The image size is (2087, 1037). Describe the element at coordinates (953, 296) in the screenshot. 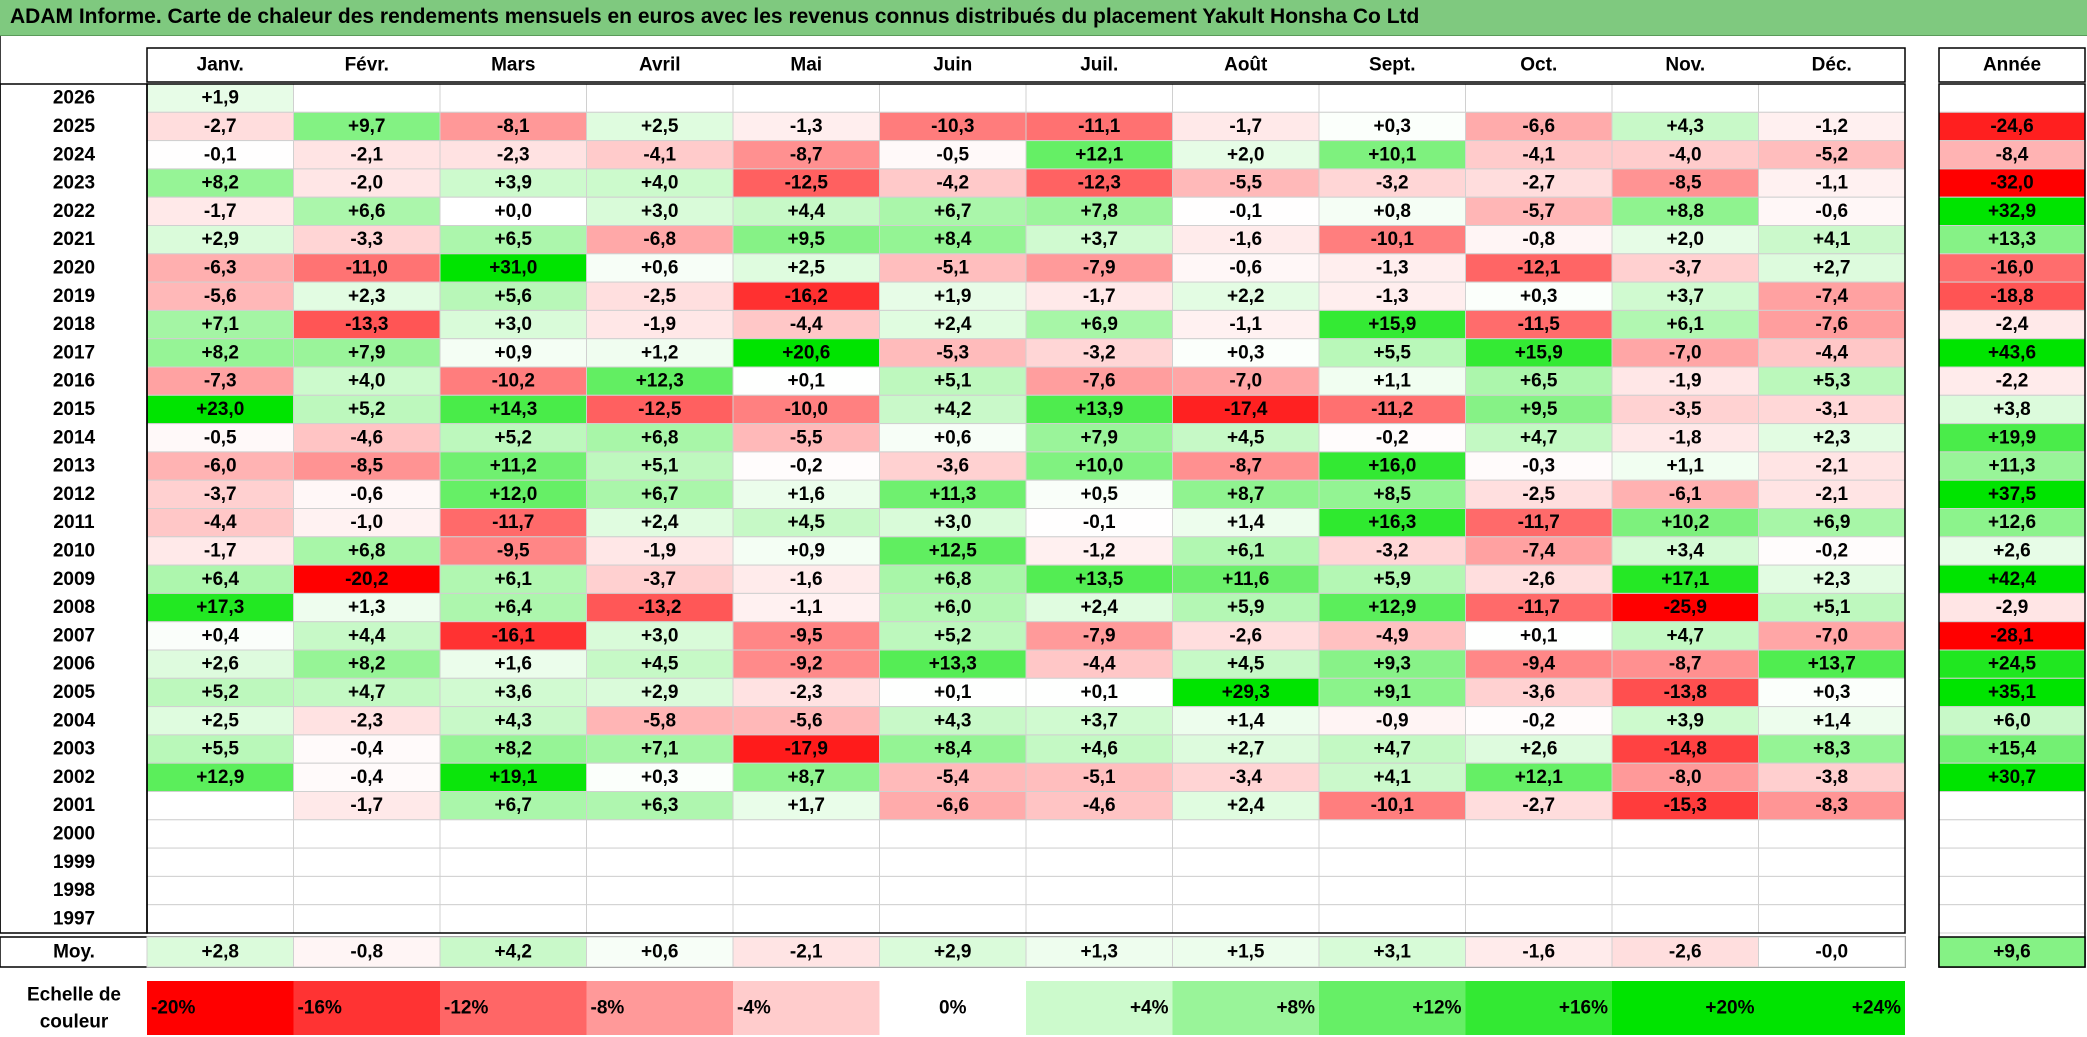

I see `heat-value-2019-6: +1,9` at that location.